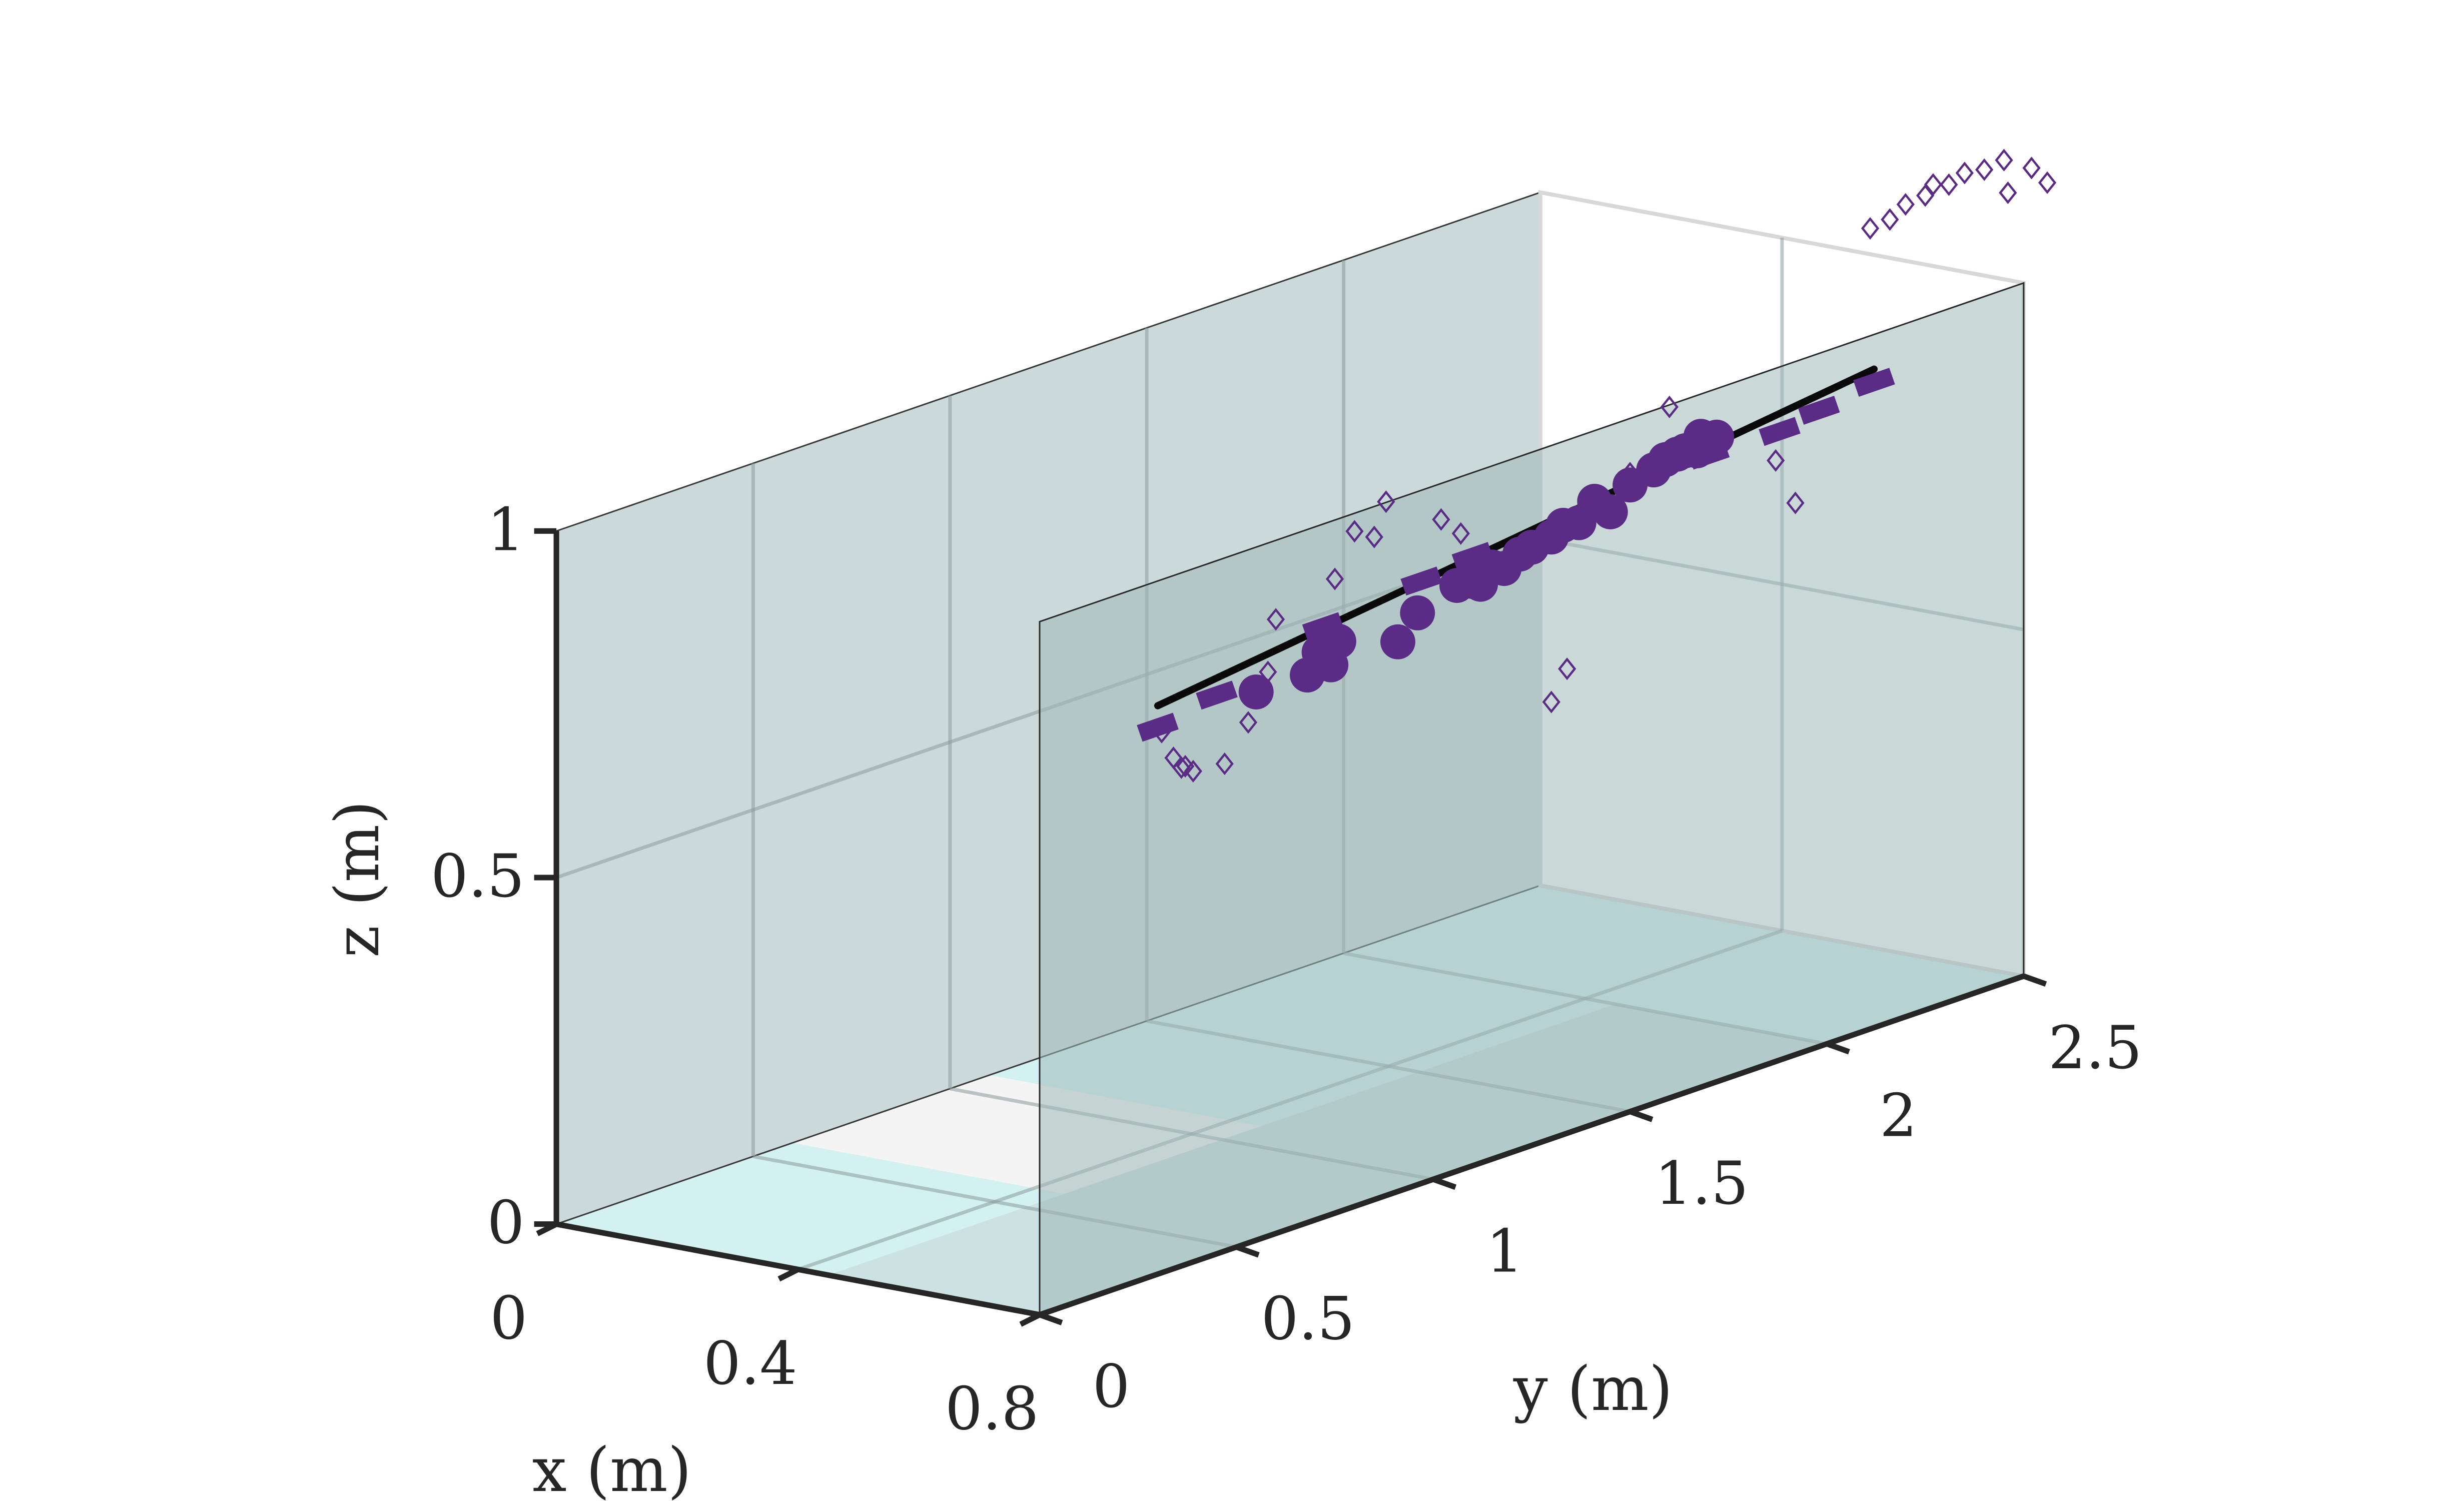  I want to click on x-axis-label: x (m), so click(611, 1467).